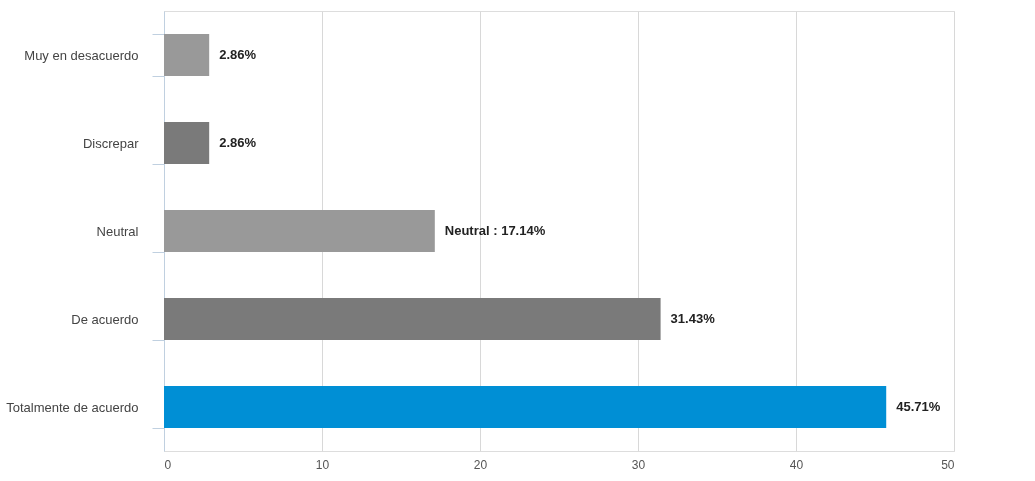 The width and height of the screenshot is (1035, 481). I want to click on y-tick-label: Neutral, so click(117, 231).